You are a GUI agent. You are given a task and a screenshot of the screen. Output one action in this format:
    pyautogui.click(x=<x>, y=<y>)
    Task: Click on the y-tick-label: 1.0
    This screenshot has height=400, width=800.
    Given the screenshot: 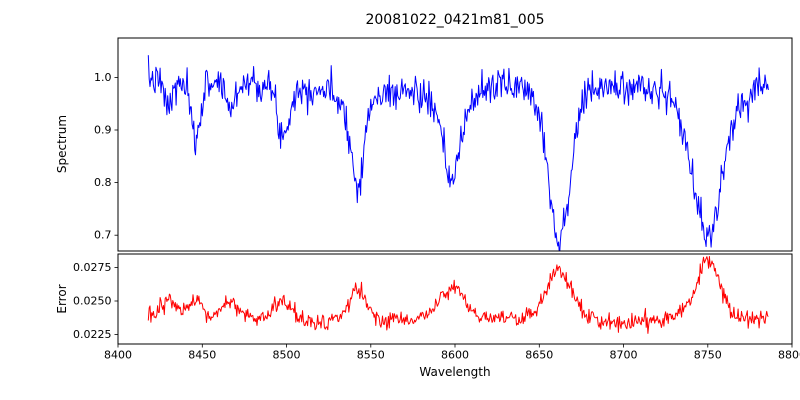 What is the action you would take?
    pyautogui.click(x=103, y=77)
    